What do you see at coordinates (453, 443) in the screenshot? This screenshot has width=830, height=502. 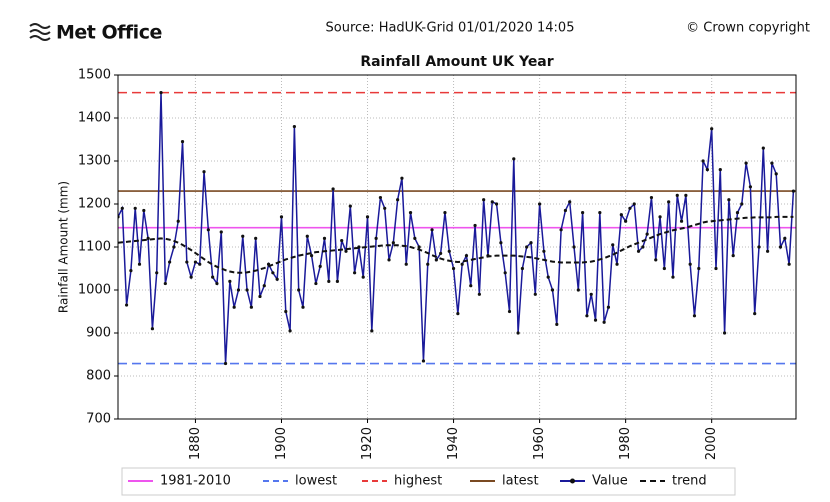 I see `x-tick-label: 1940` at bounding box center [453, 443].